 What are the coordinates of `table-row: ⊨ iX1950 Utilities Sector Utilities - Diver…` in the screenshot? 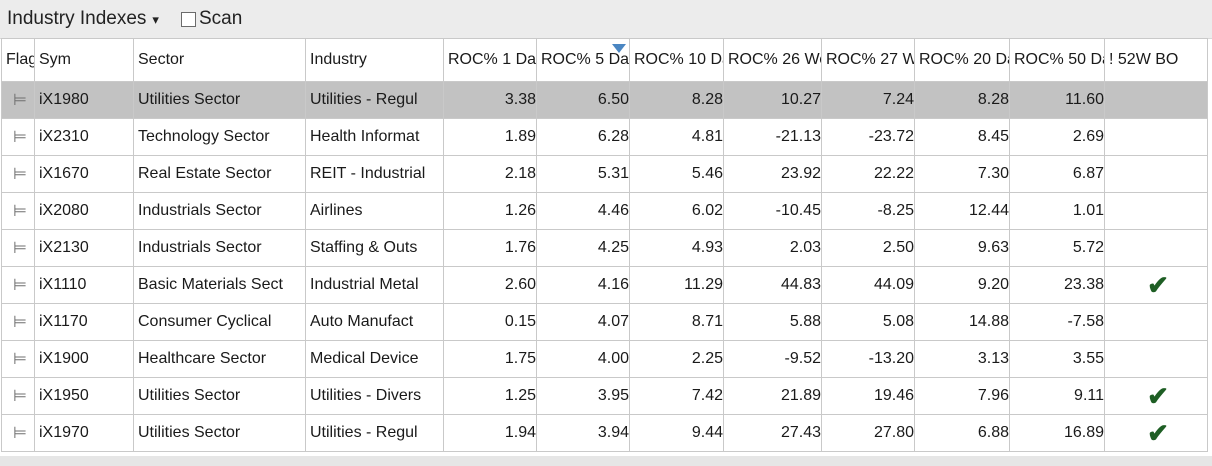 It's located at (604, 396).